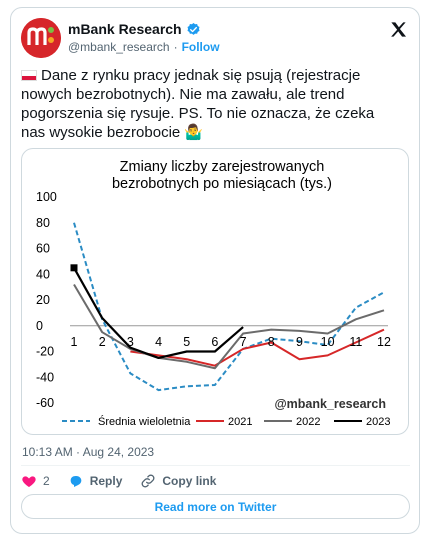 The image size is (430, 549). I want to click on like-count: 2, so click(46, 481).